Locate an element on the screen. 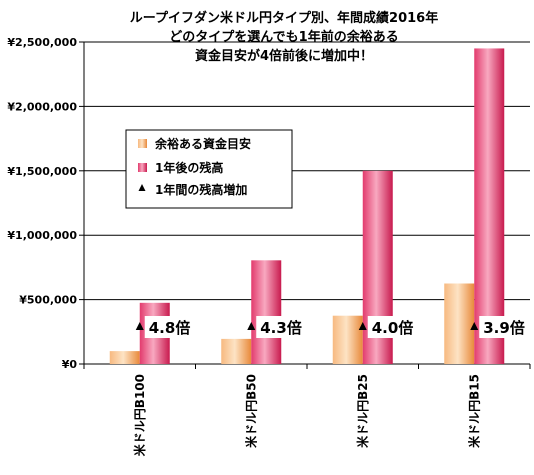 The width and height of the screenshot is (534, 475). ratio-label: 4.0倍 is located at coordinates (393, 328).